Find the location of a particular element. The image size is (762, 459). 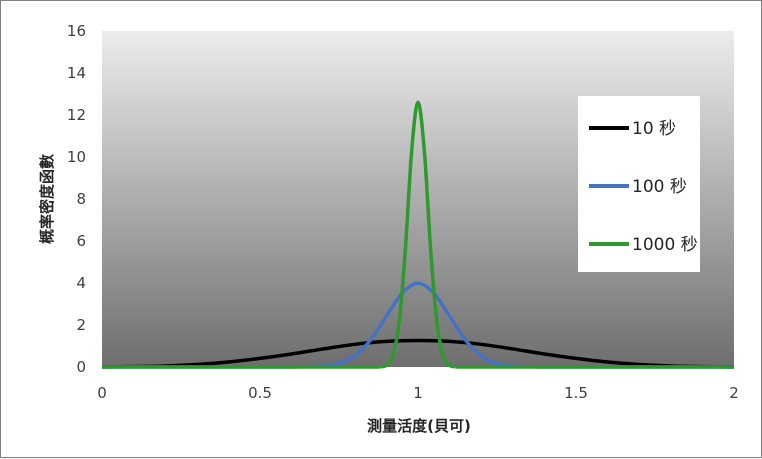

y-tick-label: 2 is located at coordinates (81, 325).